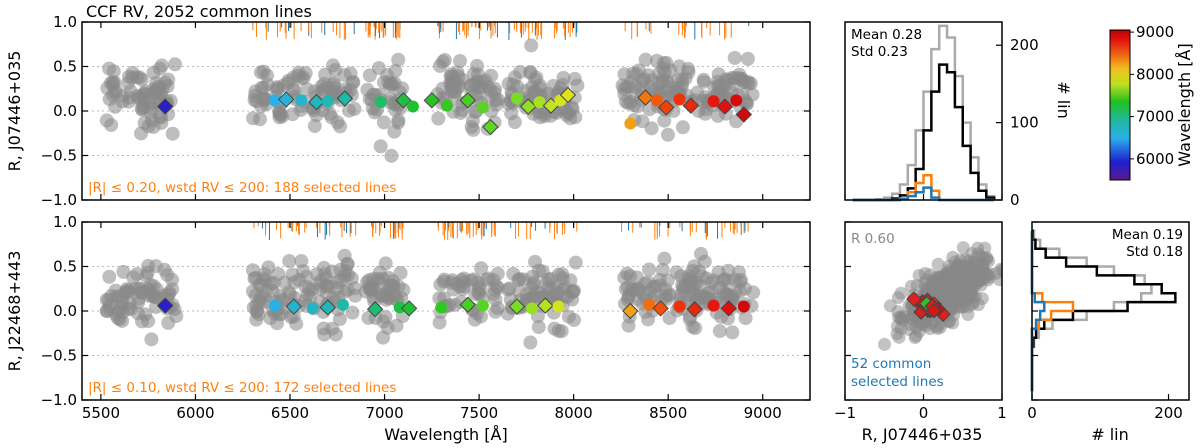 The width and height of the screenshot is (1200, 448). I want to click on top-scatter-ylabel: R, J07446+035, so click(14, 111).